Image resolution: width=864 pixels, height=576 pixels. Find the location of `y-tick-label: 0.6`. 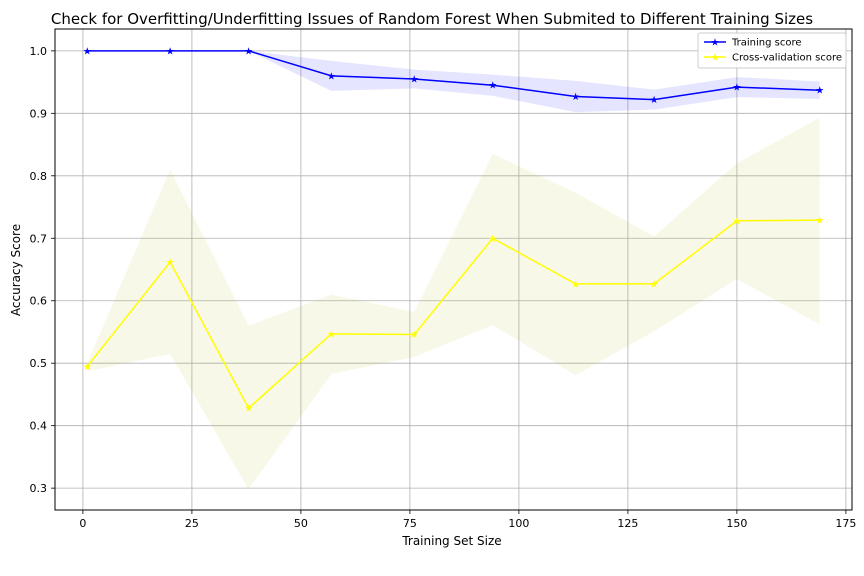

y-tick-label: 0.6 is located at coordinates (39, 301).